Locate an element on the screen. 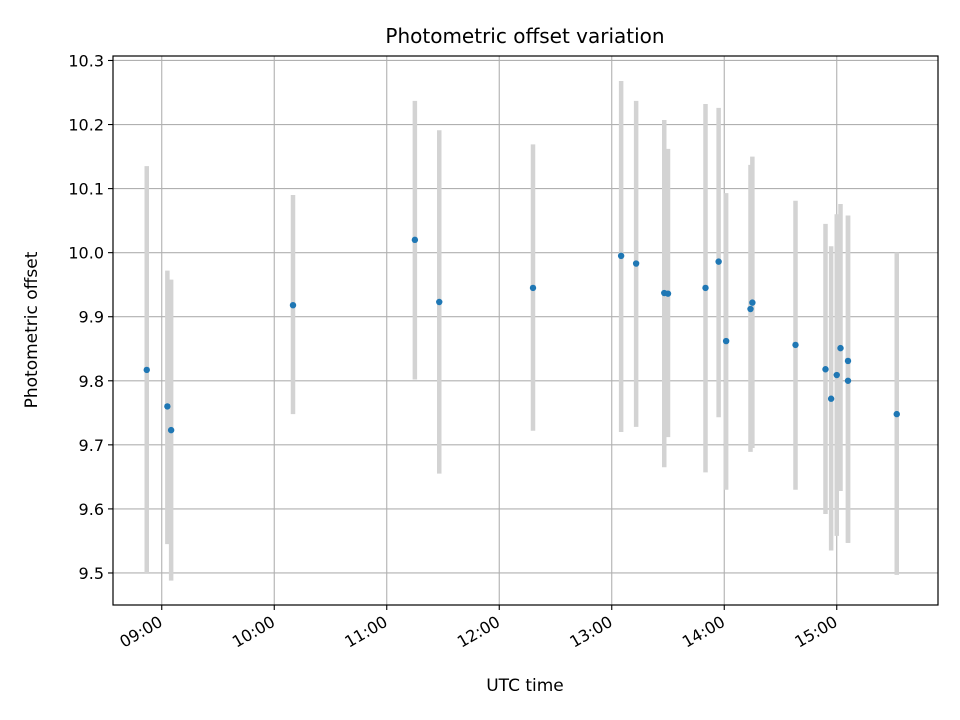  y-tick-label: 10.1 is located at coordinates (86, 189).